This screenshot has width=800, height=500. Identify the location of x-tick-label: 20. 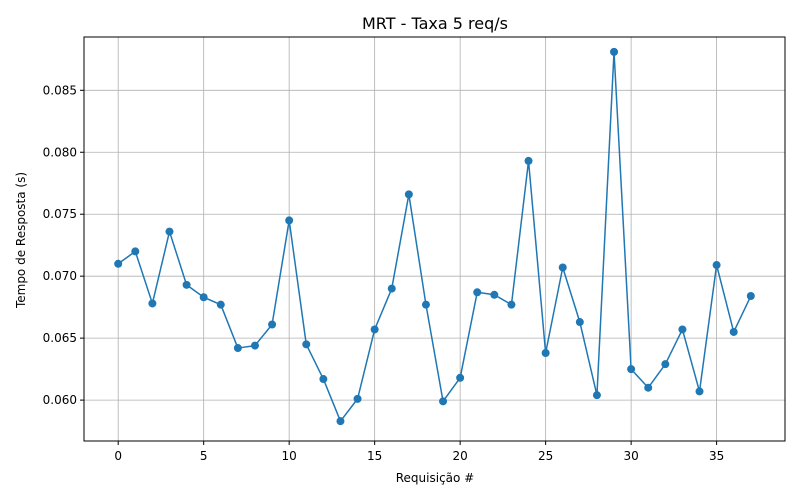
(460, 456).